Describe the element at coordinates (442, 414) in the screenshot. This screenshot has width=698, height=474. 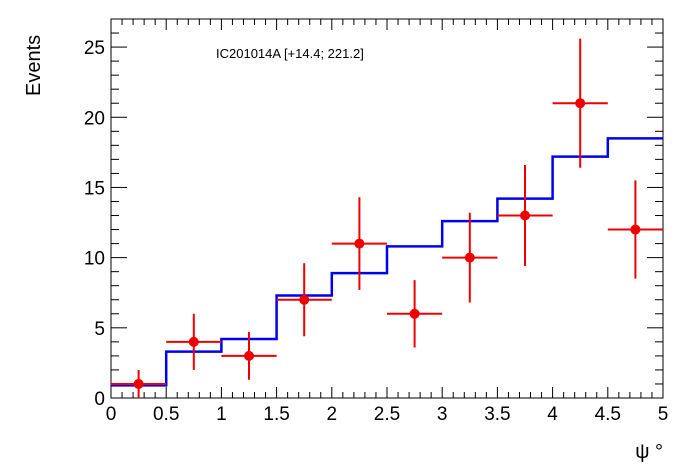
I see `x-tick-label: 3` at that location.